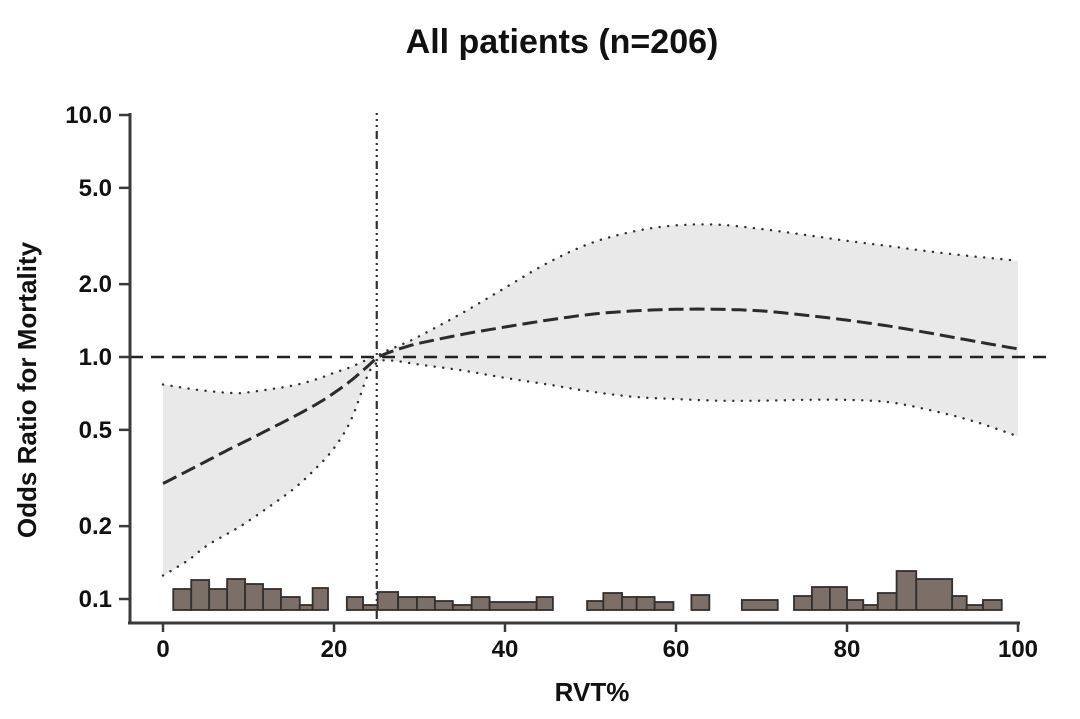  Describe the element at coordinates (95, 526) in the screenshot. I see `y-tick-label: 0.2` at that location.